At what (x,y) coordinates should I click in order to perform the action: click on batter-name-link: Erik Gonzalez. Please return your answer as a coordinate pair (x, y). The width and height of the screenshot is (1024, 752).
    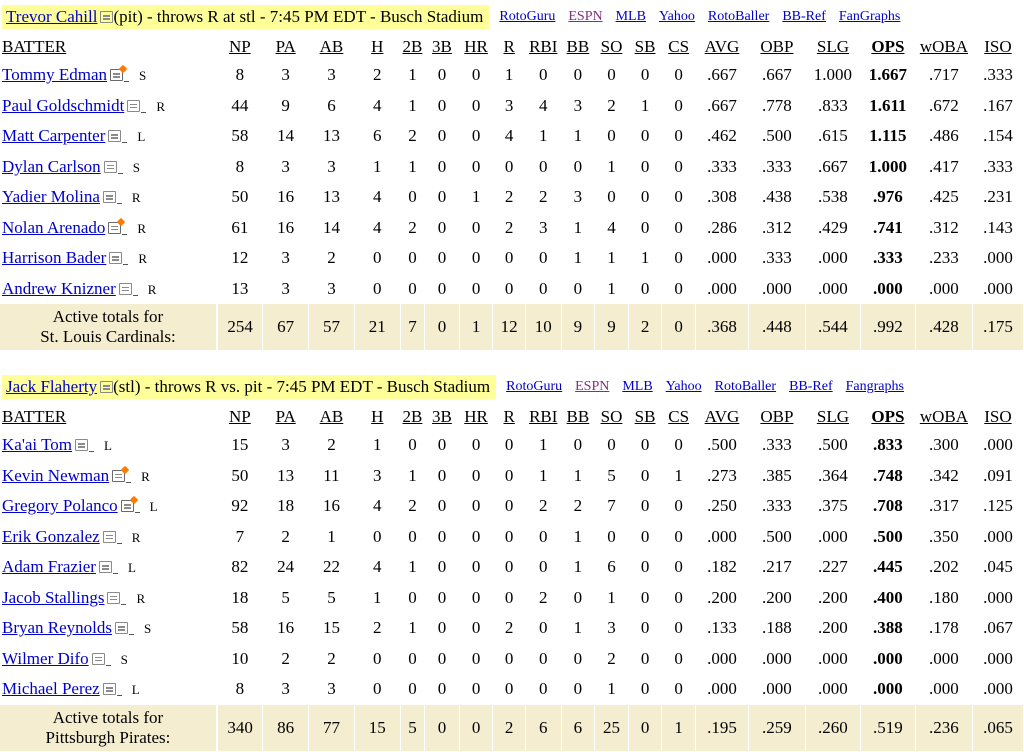
    Looking at the image, I should click on (51, 536).